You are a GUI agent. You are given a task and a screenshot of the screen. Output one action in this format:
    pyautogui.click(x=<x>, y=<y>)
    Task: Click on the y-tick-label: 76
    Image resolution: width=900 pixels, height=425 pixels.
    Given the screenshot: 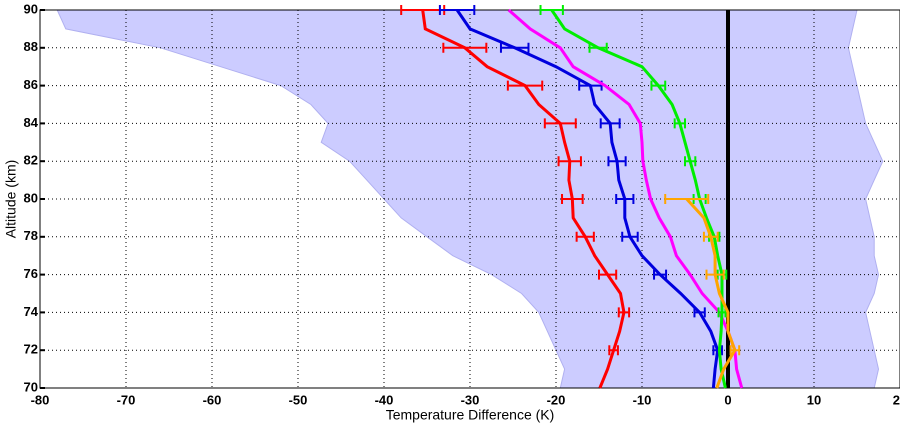 What is the action you would take?
    pyautogui.click(x=31, y=273)
    